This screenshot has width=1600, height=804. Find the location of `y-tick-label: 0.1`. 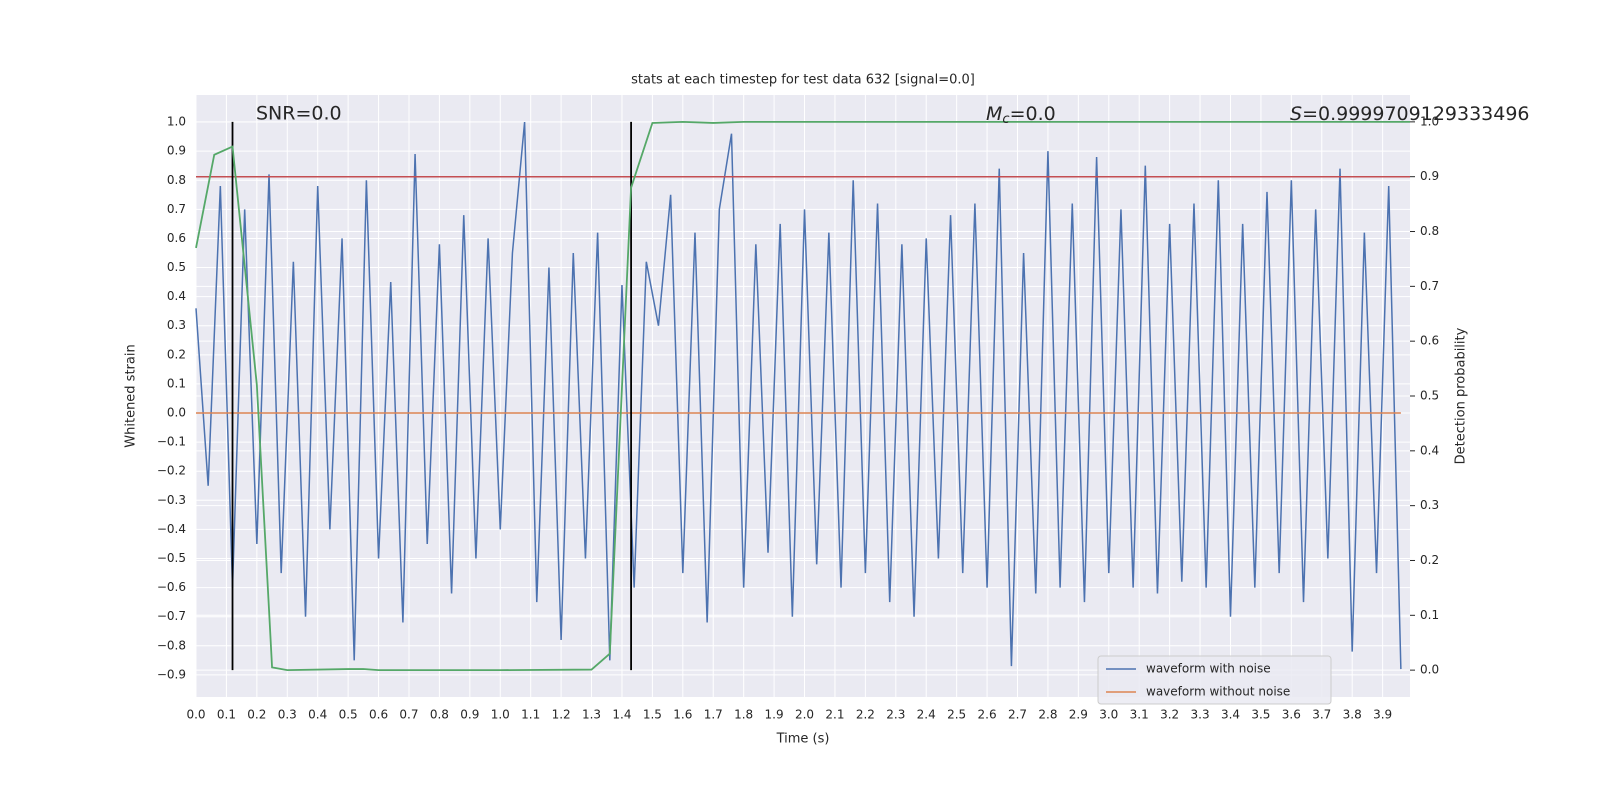

y-tick-label: 0.1 is located at coordinates (176, 383).